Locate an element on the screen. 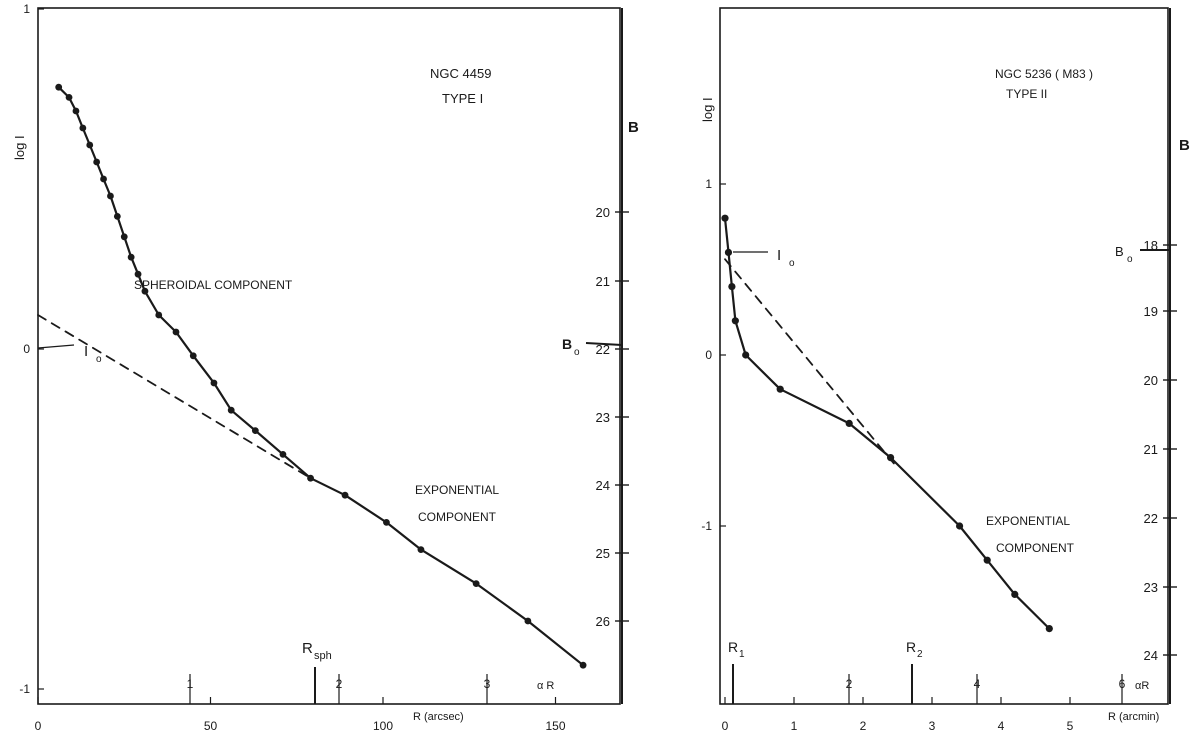 The image size is (1200, 739). left-alpha-label: α R is located at coordinates (545, 686).